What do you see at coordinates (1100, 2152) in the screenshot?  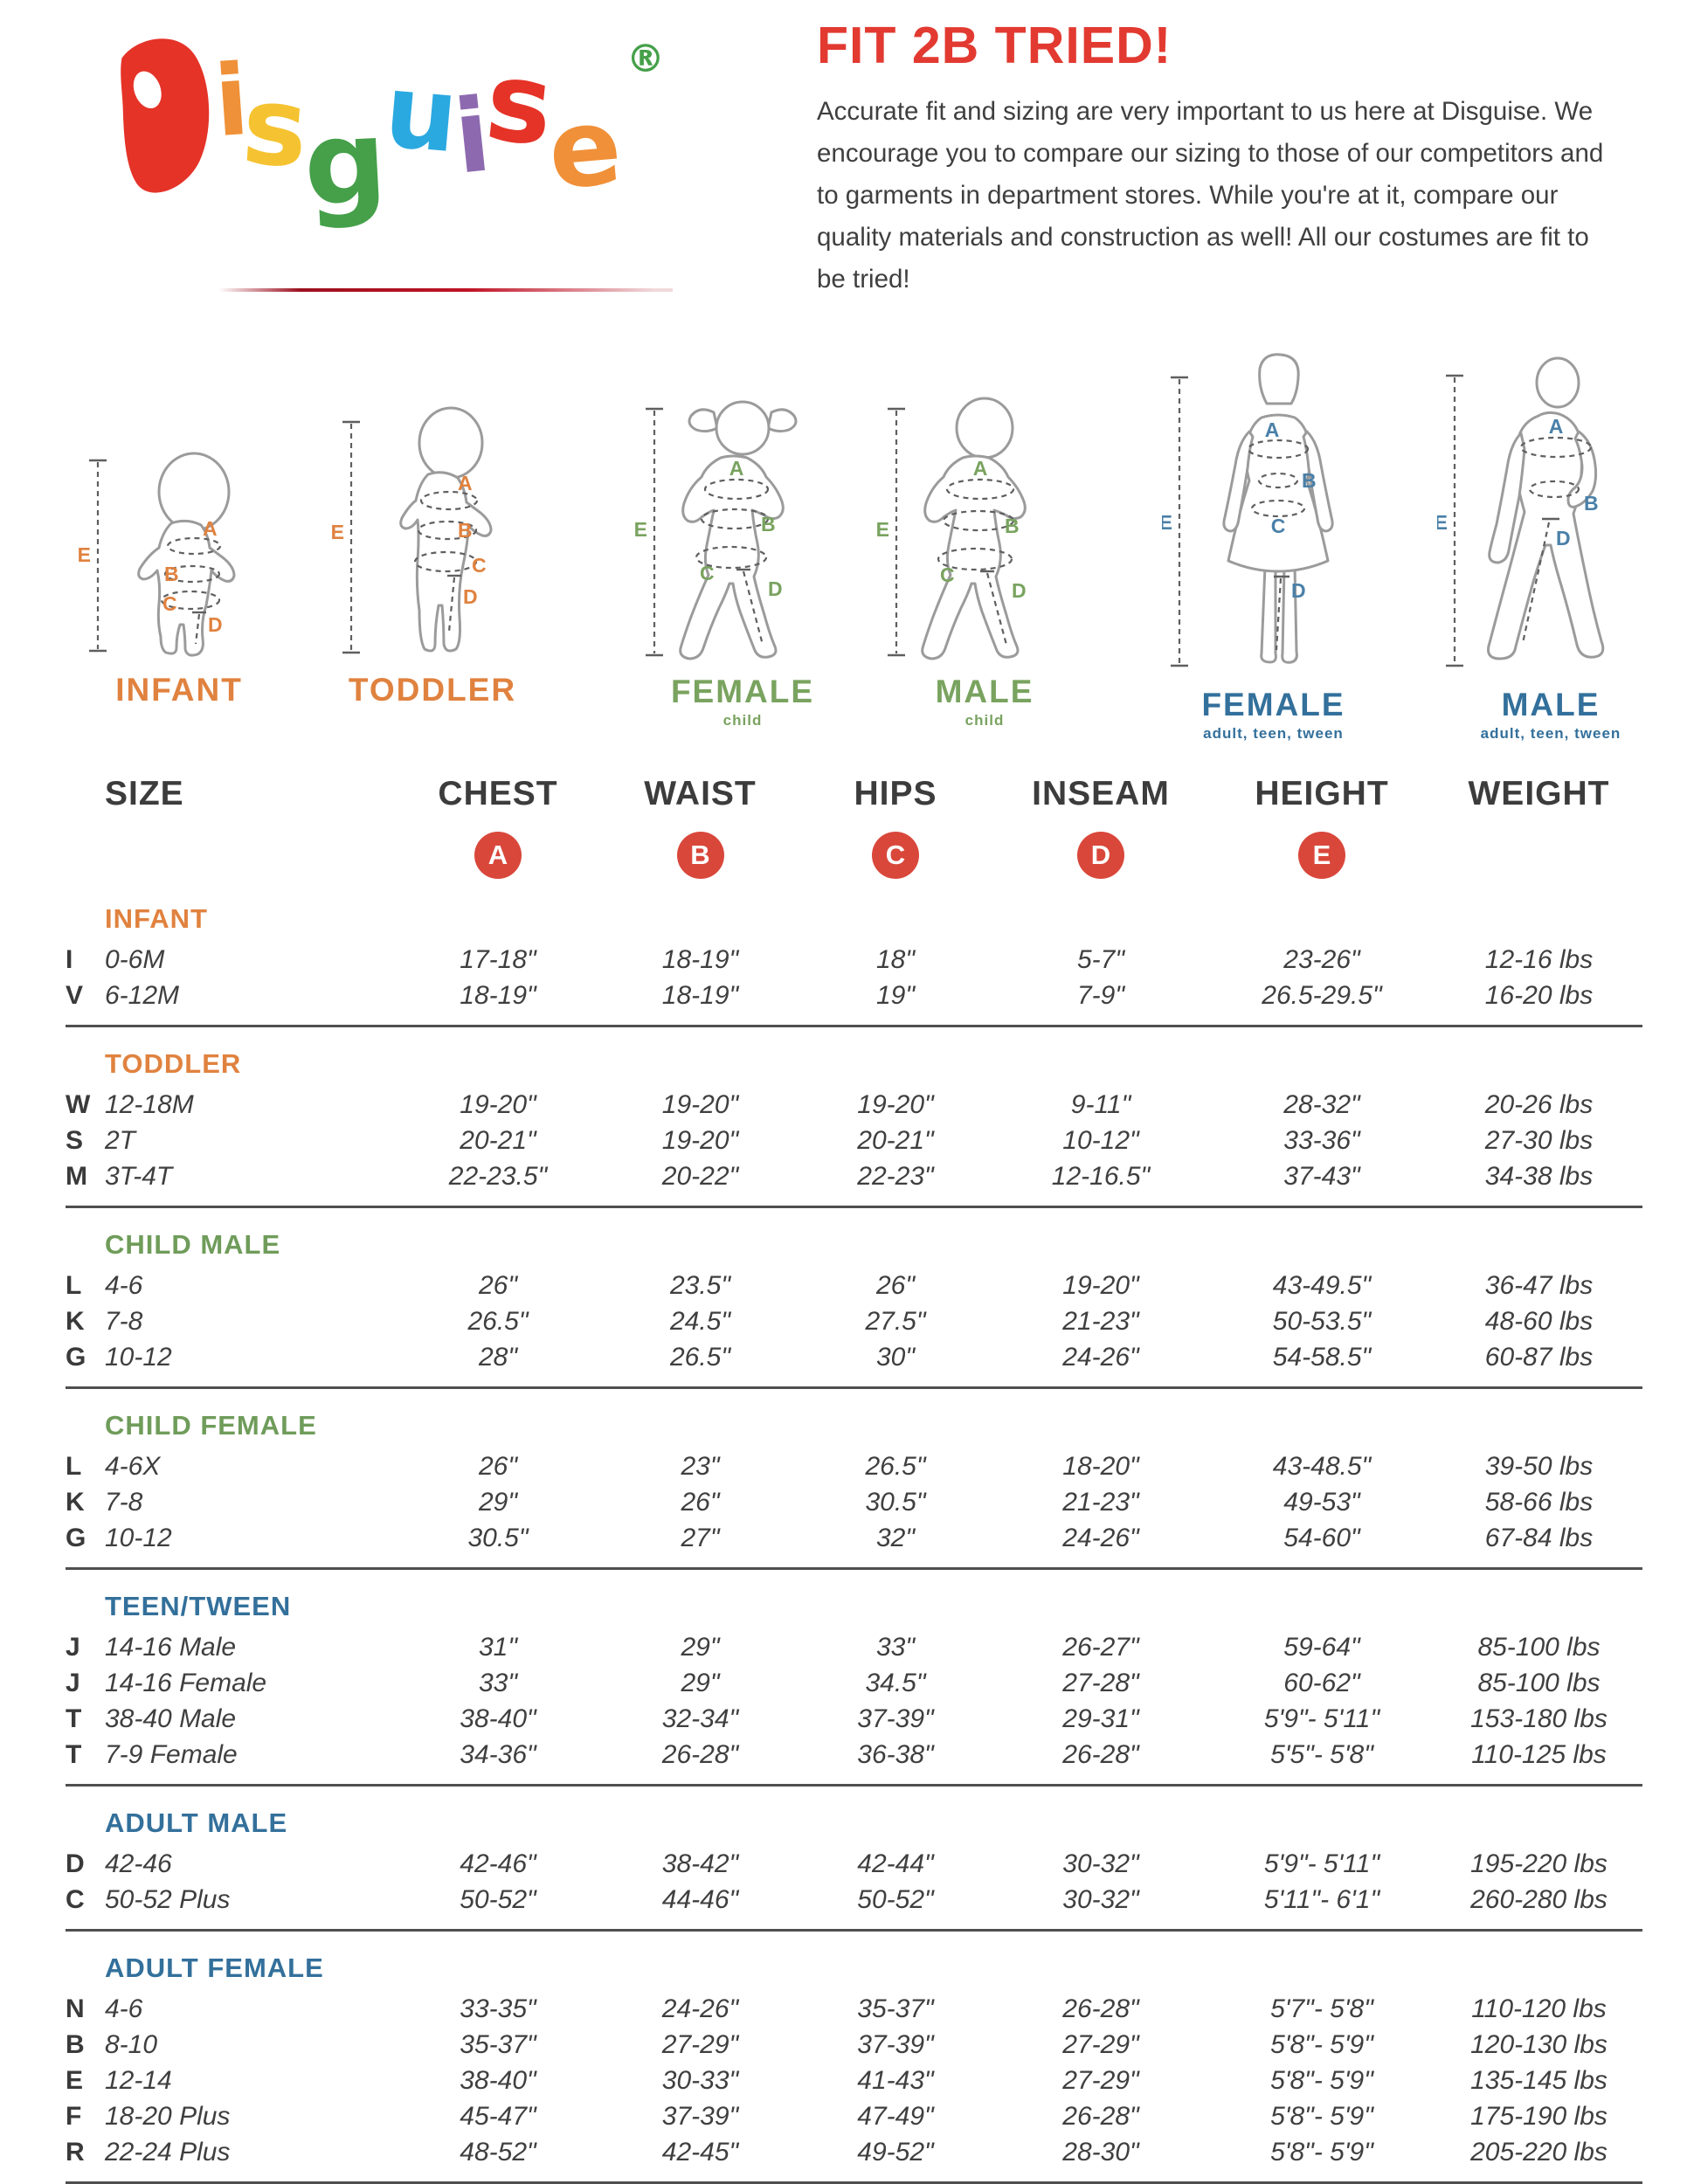 I see `row-inseam: 28-30"` at bounding box center [1100, 2152].